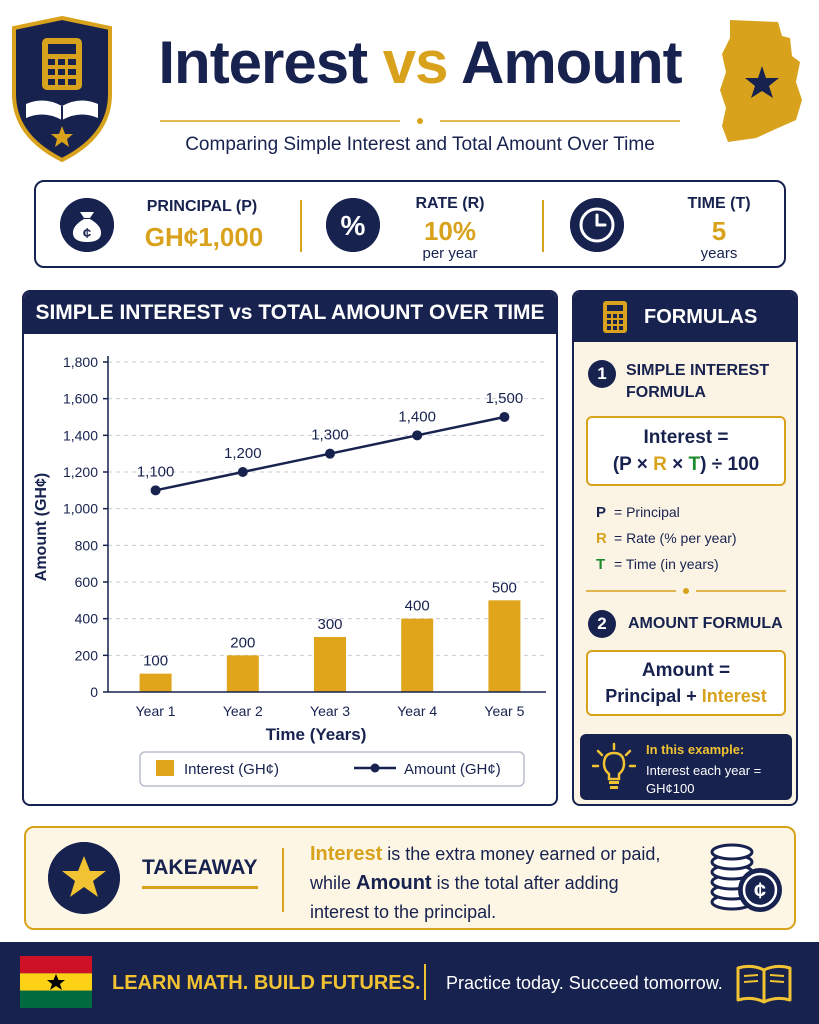  Describe the element at coordinates (200, 887) in the screenshot. I see `takeaway-underline` at that location.